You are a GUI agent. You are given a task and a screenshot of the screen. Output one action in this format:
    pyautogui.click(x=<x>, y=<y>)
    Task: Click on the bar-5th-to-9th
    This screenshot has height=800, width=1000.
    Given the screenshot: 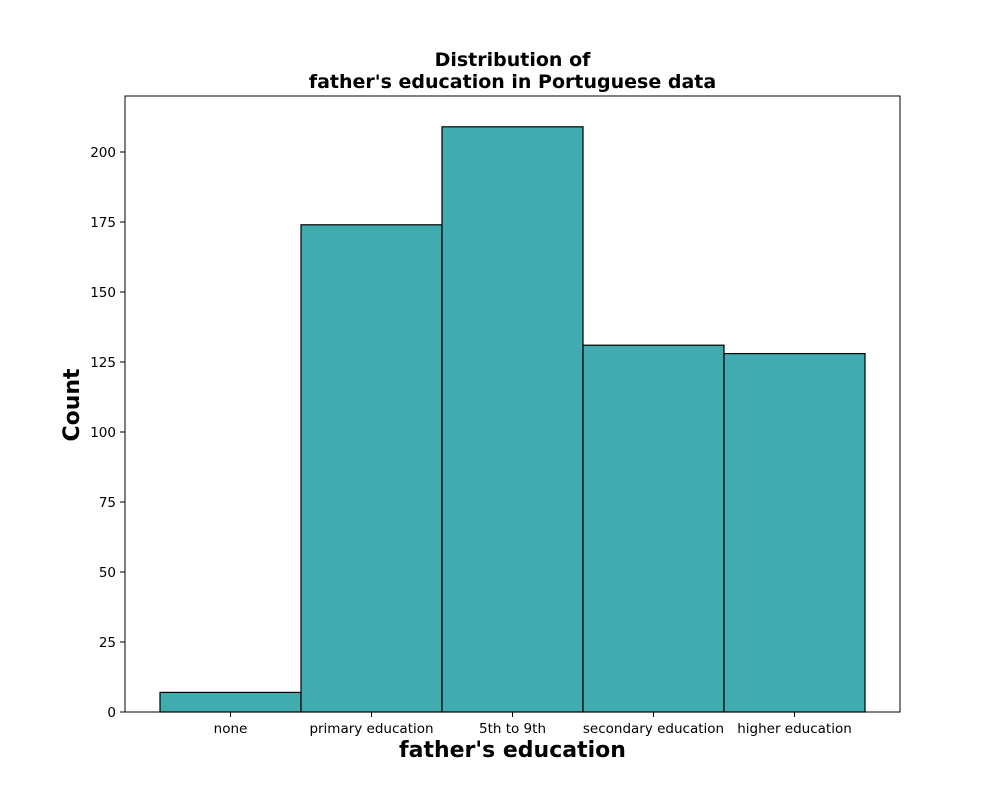 What is the action you would take?
    pyautogui.click(x=512, y=419)
    